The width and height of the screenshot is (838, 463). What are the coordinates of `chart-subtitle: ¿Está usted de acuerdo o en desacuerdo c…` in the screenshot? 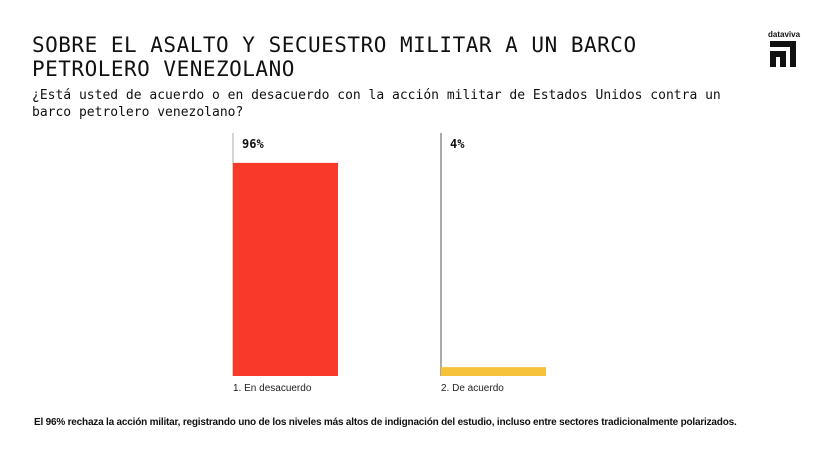 It's located at (376, 104).